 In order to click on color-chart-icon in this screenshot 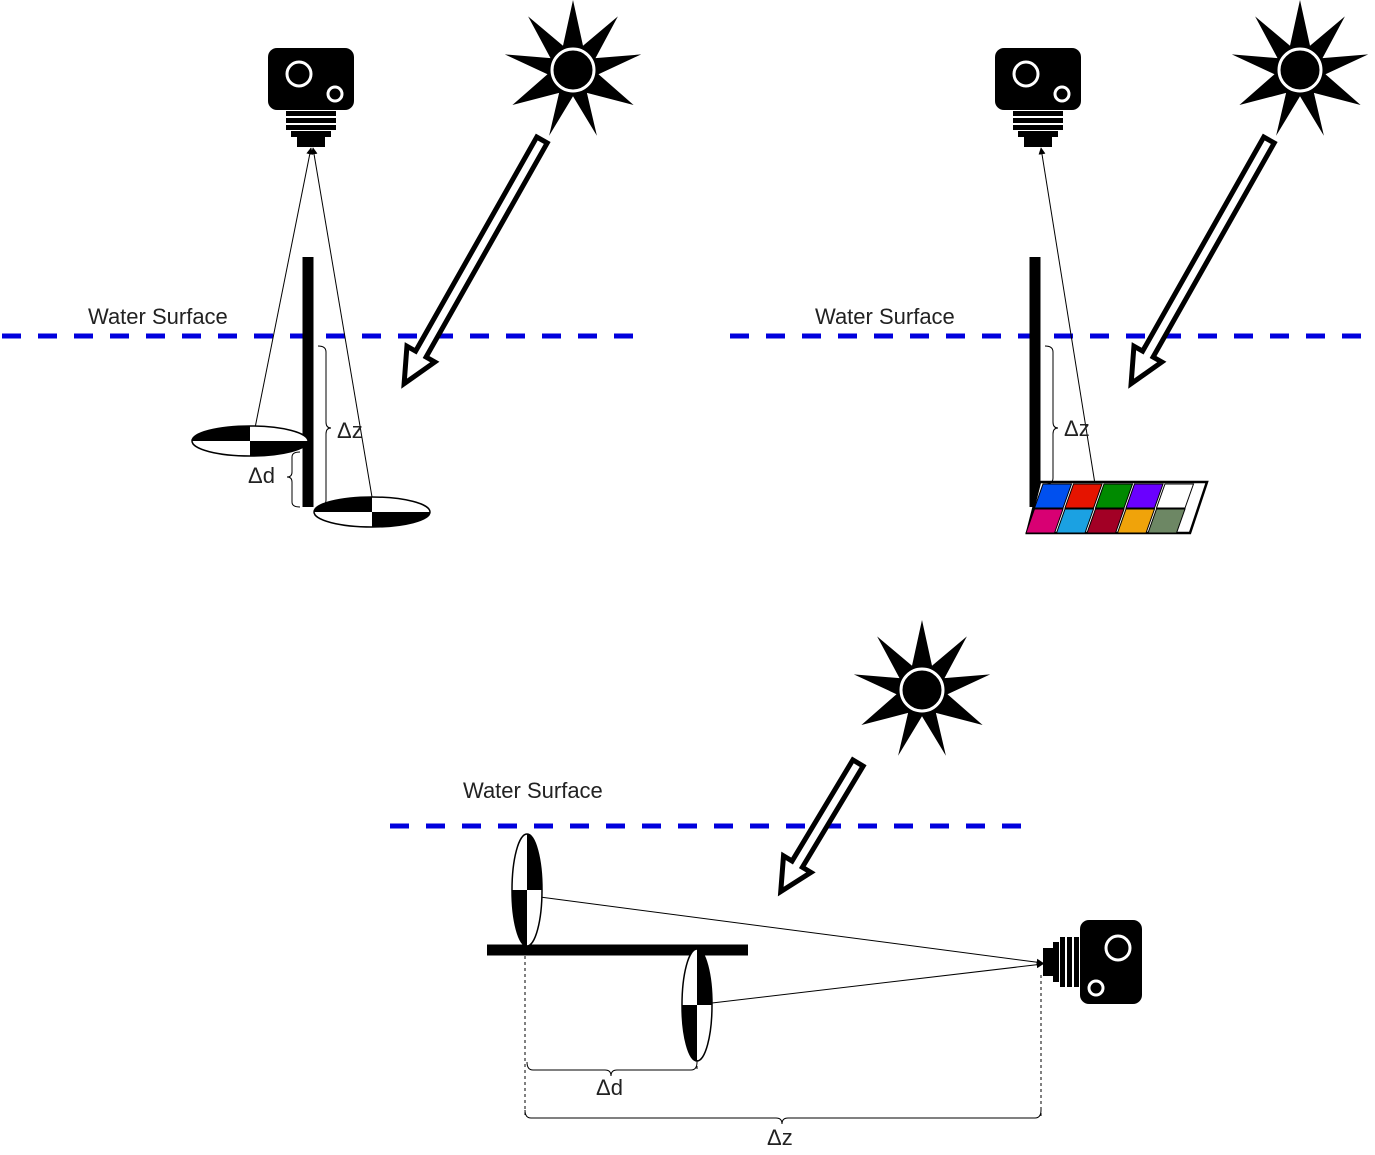, I will do `click(1117, 507)`.